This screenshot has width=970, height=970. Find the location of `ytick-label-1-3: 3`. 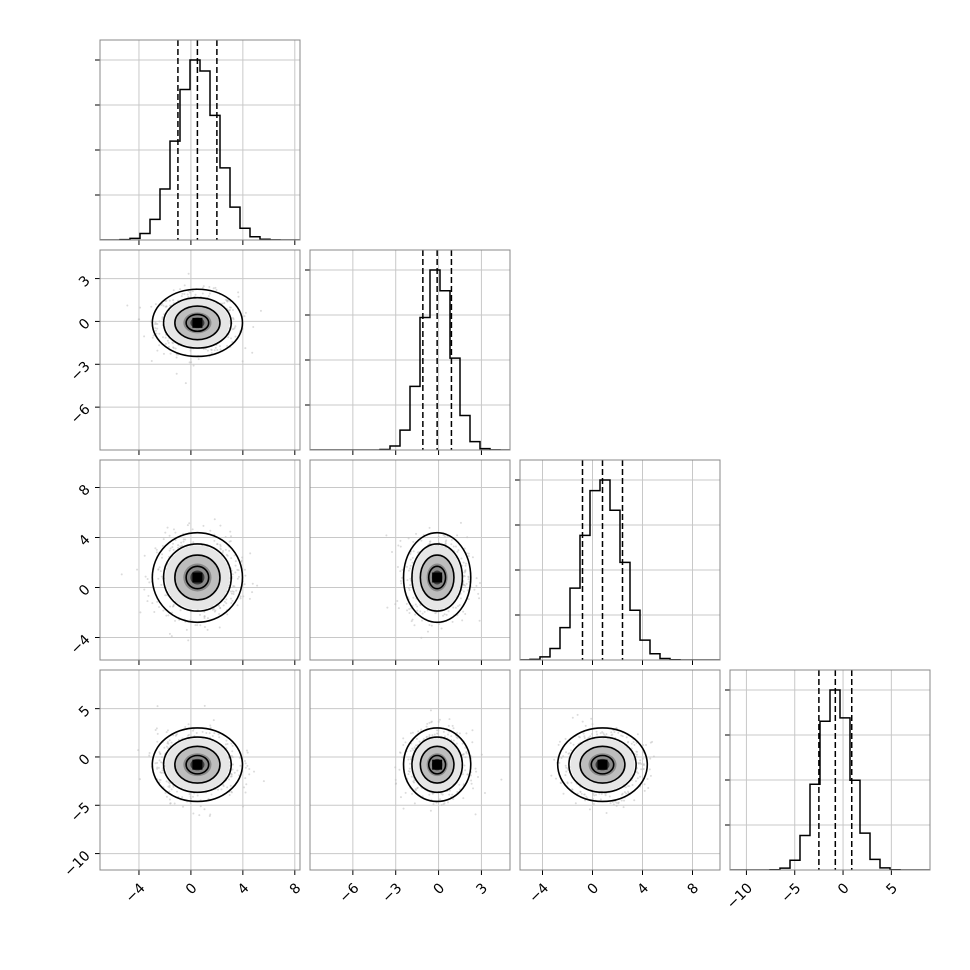

ytick-label-1-3: 3 is located at coordinates (85, 282).